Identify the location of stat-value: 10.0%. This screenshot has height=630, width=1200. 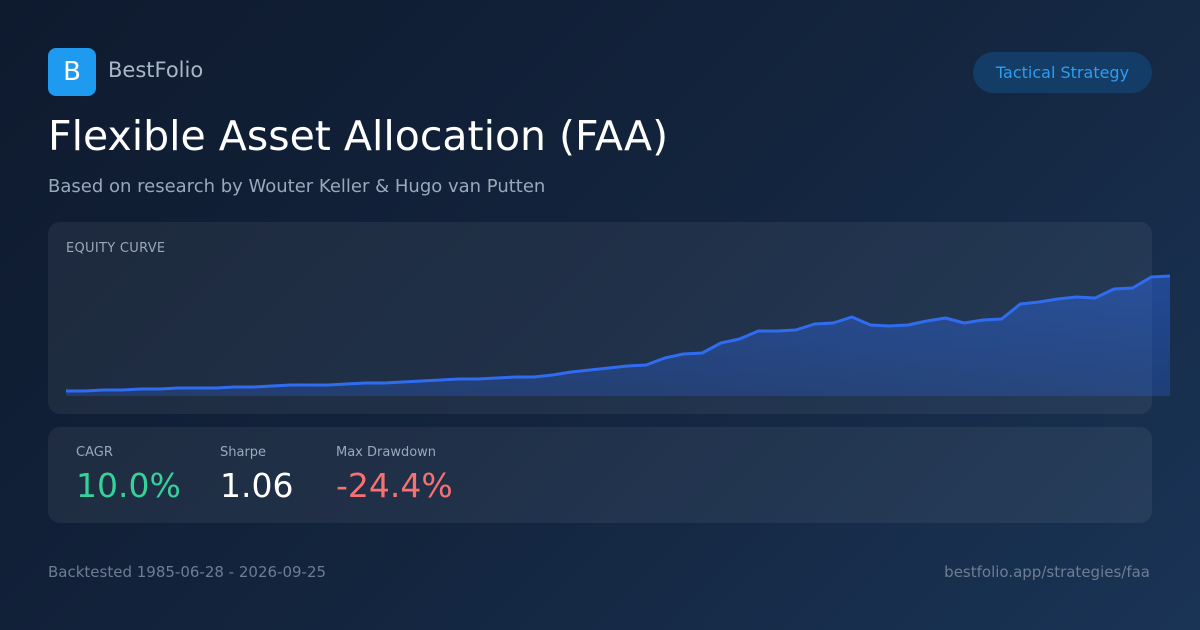
(128, 485).